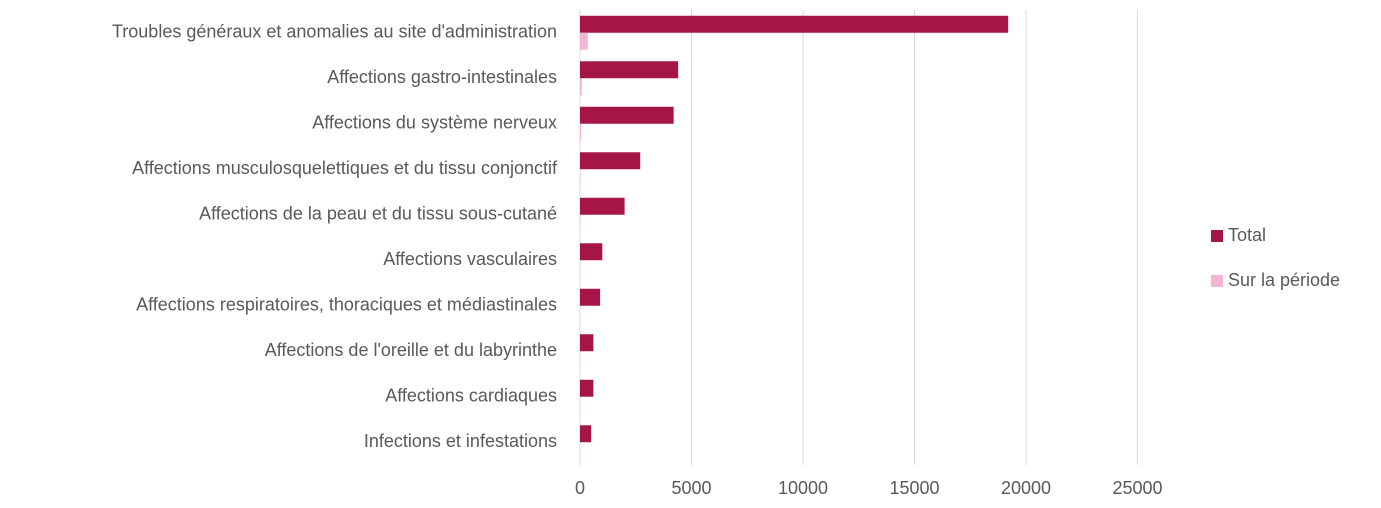 The image size is (1381, 508). Describe the element at coordinates (914, 488) in the screenshot. I see `x-tick-label: 15000` at that location.